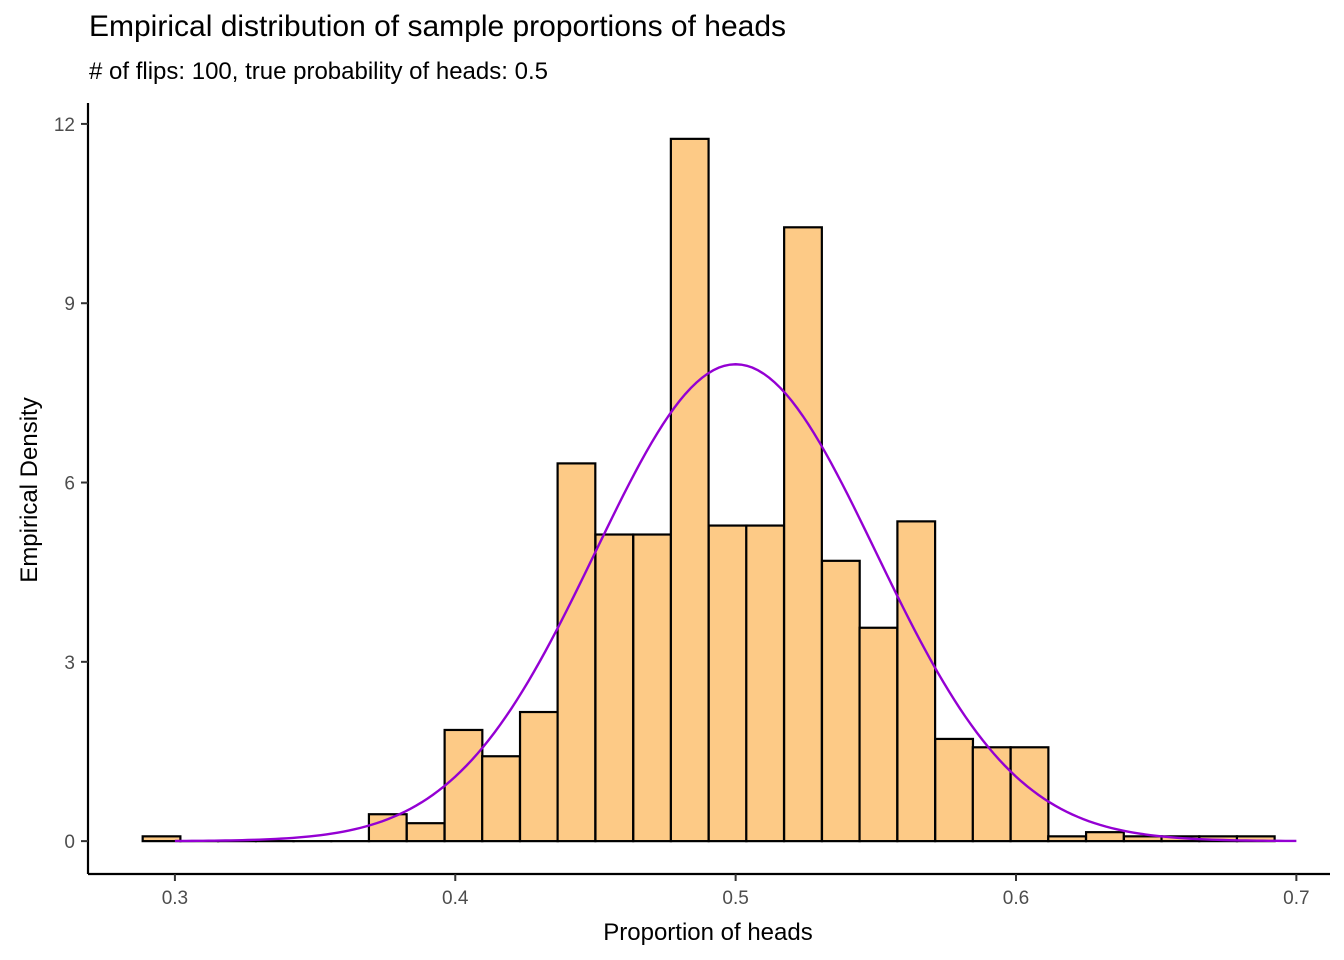  I want to click on x-tick-label: 0.3, so click(175, 898).